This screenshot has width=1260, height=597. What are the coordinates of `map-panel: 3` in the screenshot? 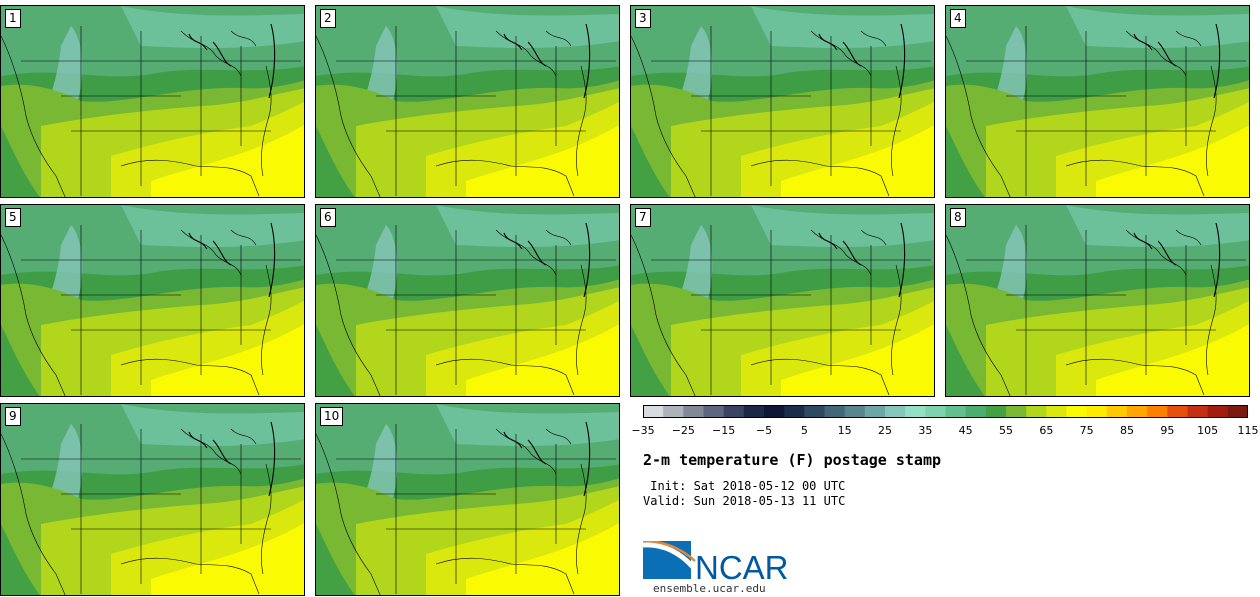 It's located at (782, 101).